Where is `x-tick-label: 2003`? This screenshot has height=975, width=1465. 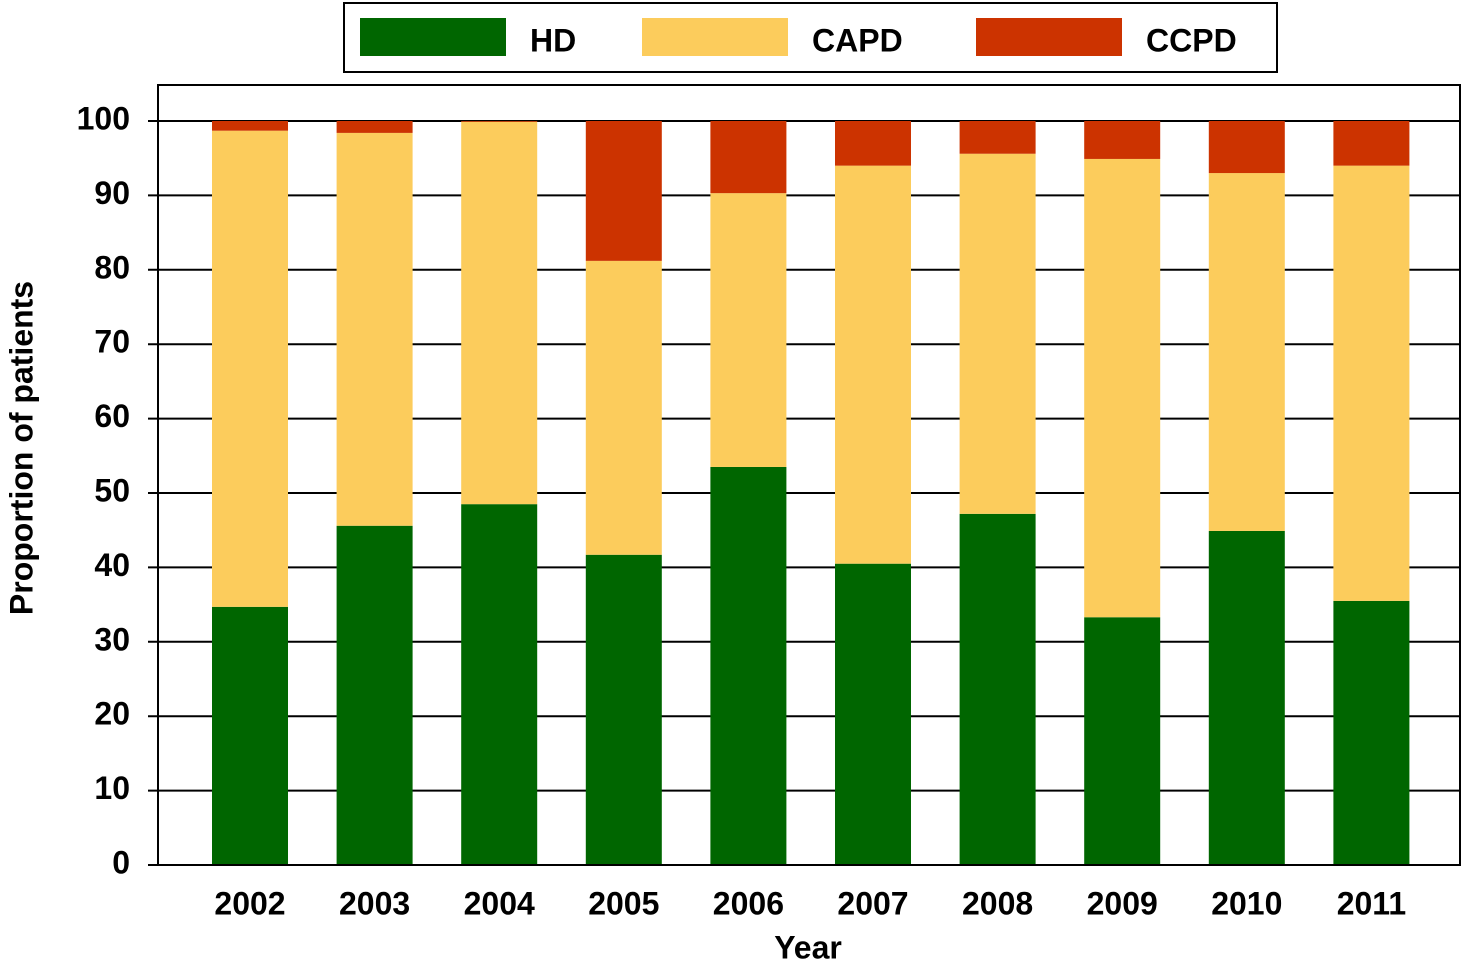
x-tick-label: 2003 is located at coordinates (374, 903).